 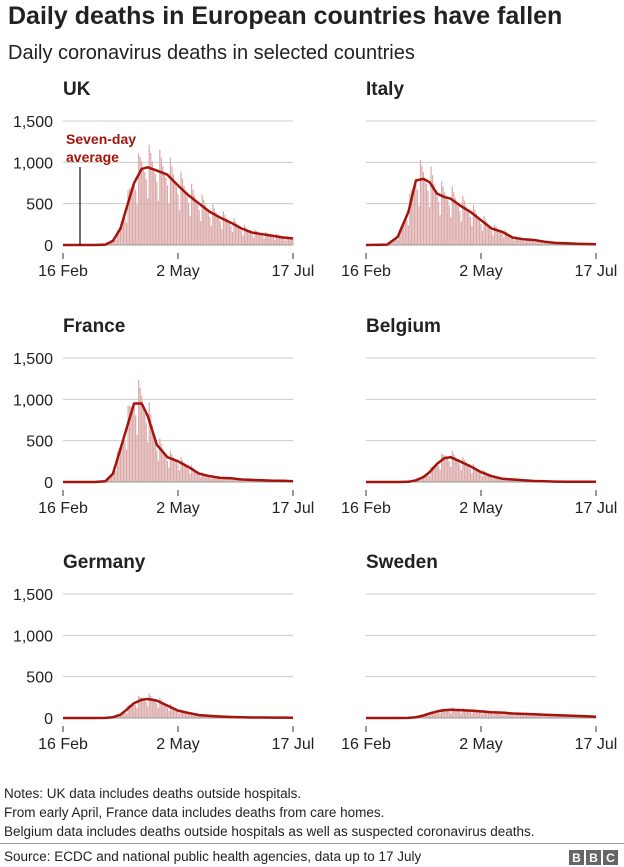 I want to click on panel-title: Germany, so click(x=104, y=562).